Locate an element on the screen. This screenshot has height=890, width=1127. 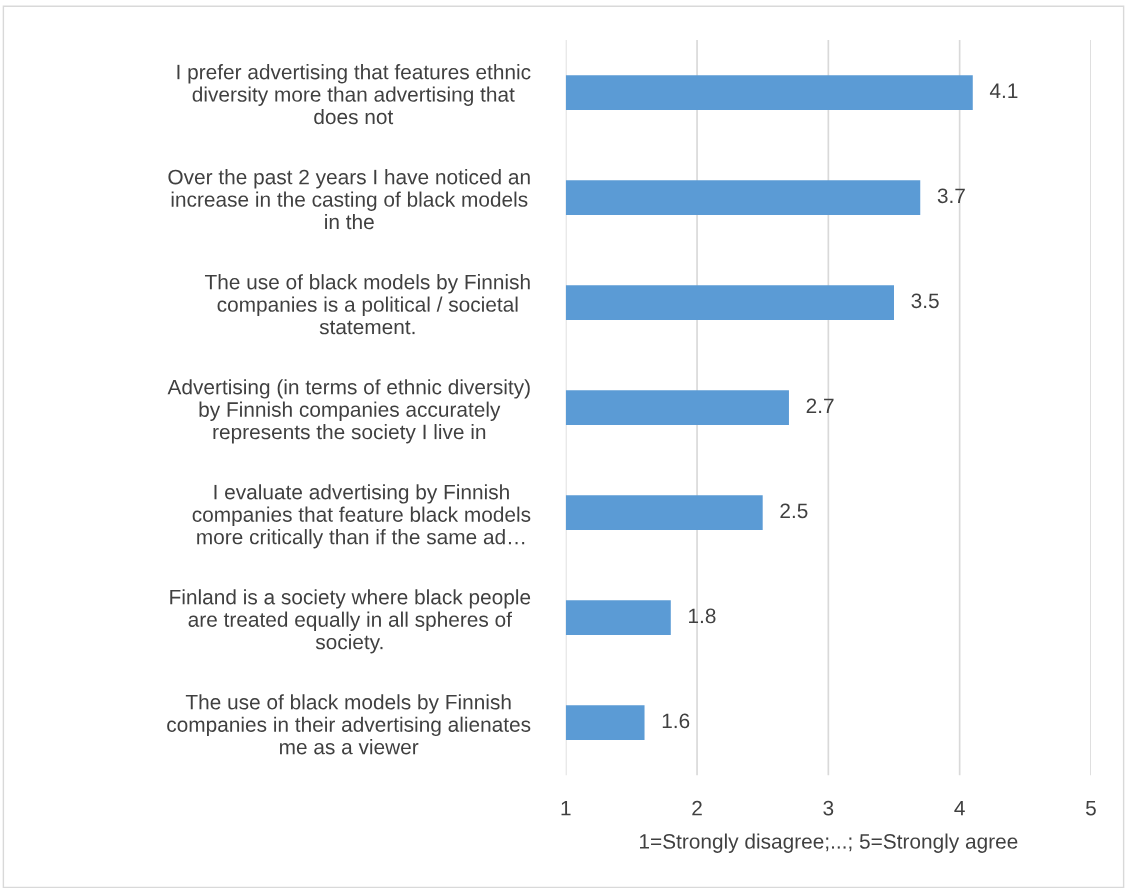
x-tick-label: 3 is located at coordinates (828, 808).